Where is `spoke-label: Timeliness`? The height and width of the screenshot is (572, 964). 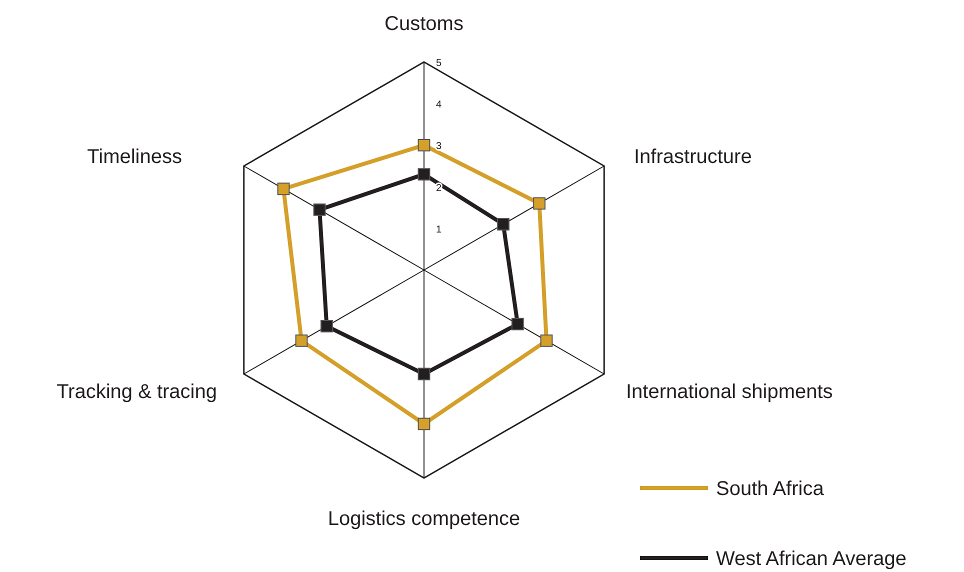 spoke-label: Timeliness is located at coordinates (134, 157).